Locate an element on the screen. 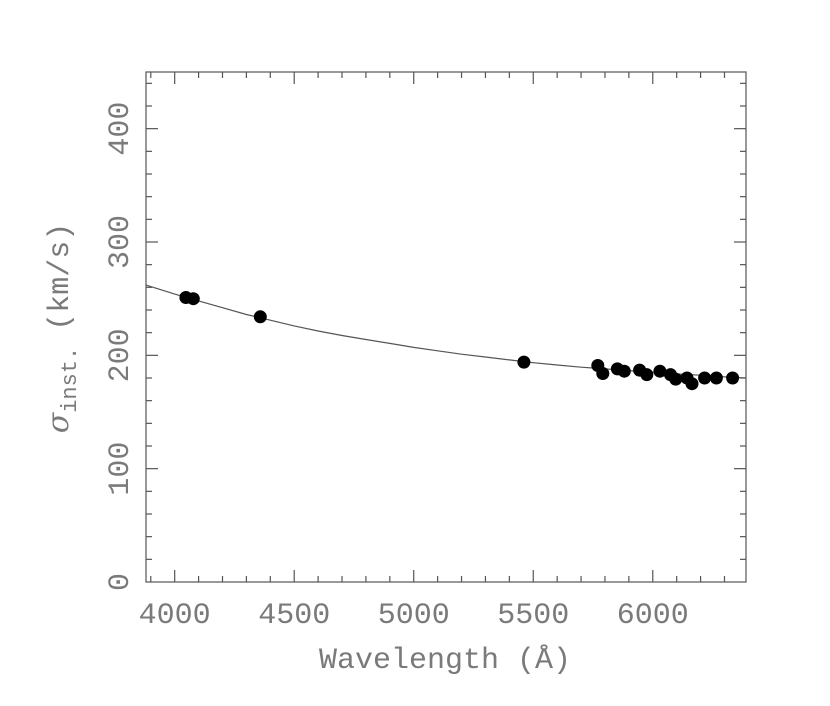 The height and width of the screenshot is (706, 830). y-tick-label: 300 is located at coordinates (121, 242).